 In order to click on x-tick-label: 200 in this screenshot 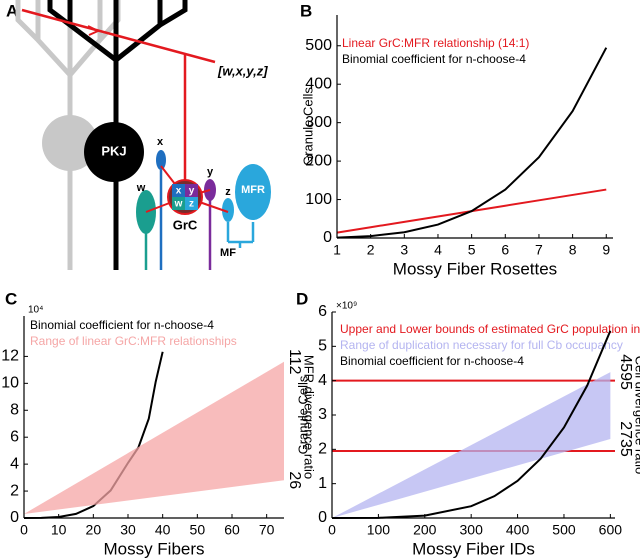, I will do `click(425, 530)`.